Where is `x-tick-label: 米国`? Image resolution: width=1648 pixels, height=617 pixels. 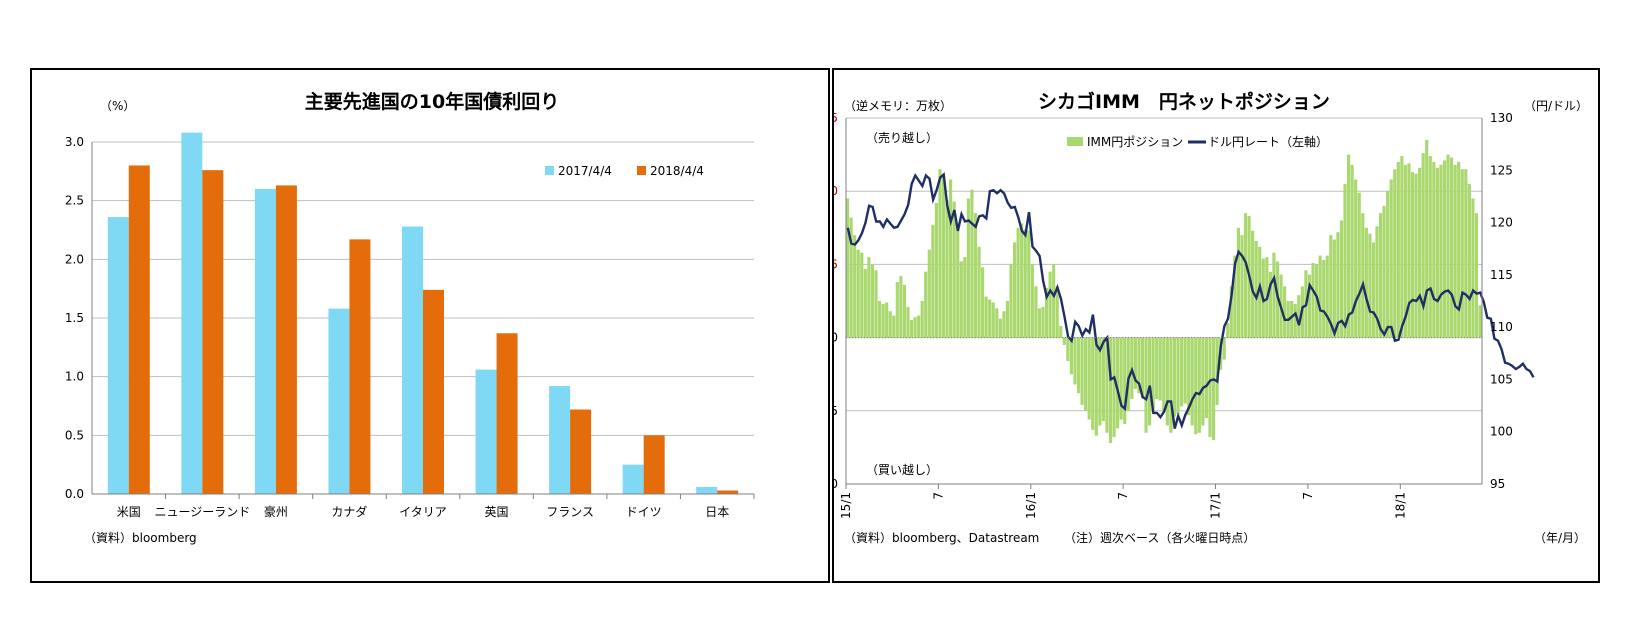
x-tick-label: 米国 is located at coordinates (129, 512).